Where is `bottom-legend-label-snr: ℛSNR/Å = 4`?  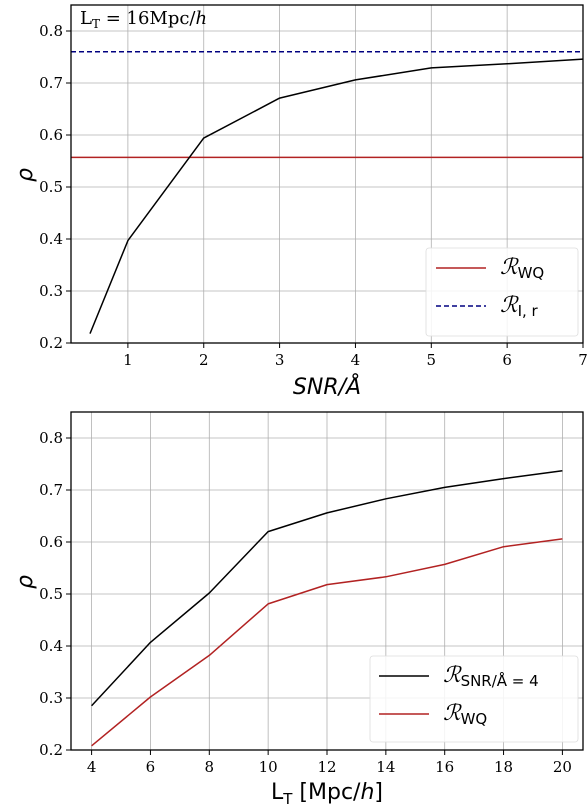
bottom-legend-label-snr: ℛSNR/Å = 4 is located at coordinates (491, 676).